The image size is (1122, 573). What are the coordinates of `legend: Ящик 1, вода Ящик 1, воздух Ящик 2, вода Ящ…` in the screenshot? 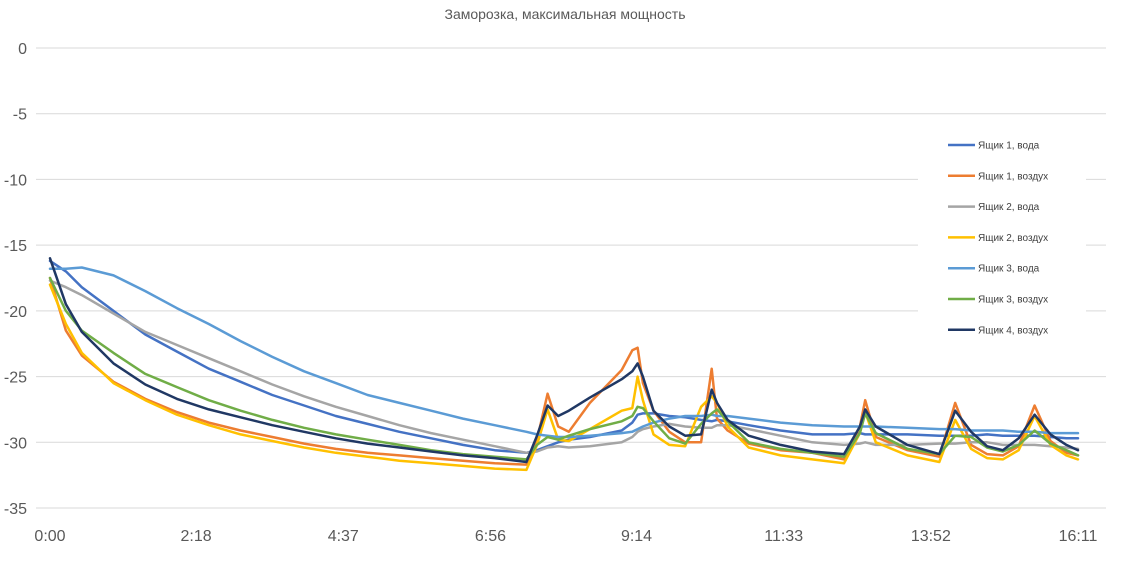 It's located at (1002, 238).